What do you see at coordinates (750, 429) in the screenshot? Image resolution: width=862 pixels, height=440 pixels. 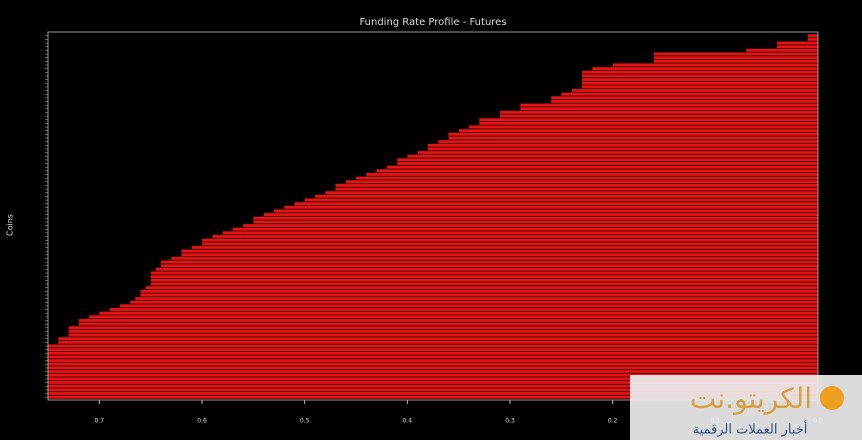 I see `watermark-subtitle: أخبار العملات الرقمية` at bounding box center [750, 429].